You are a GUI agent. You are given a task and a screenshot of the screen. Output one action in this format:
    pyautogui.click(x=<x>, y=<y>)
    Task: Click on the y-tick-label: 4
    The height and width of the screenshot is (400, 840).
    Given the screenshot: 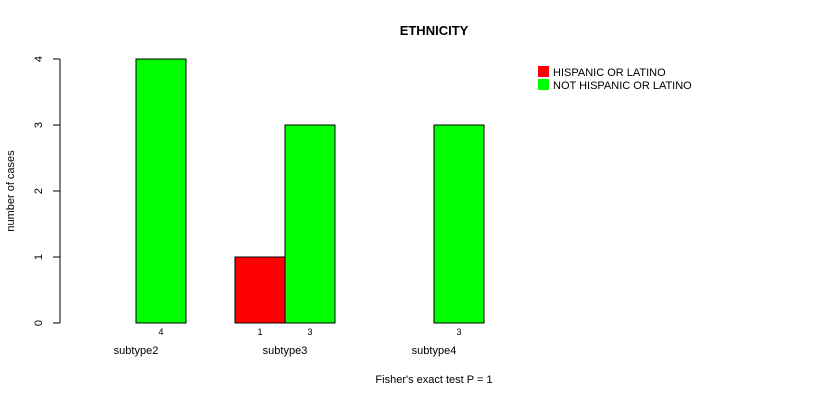 What is the action you would take?
    pyautogui.click(x=39, y=59)
    